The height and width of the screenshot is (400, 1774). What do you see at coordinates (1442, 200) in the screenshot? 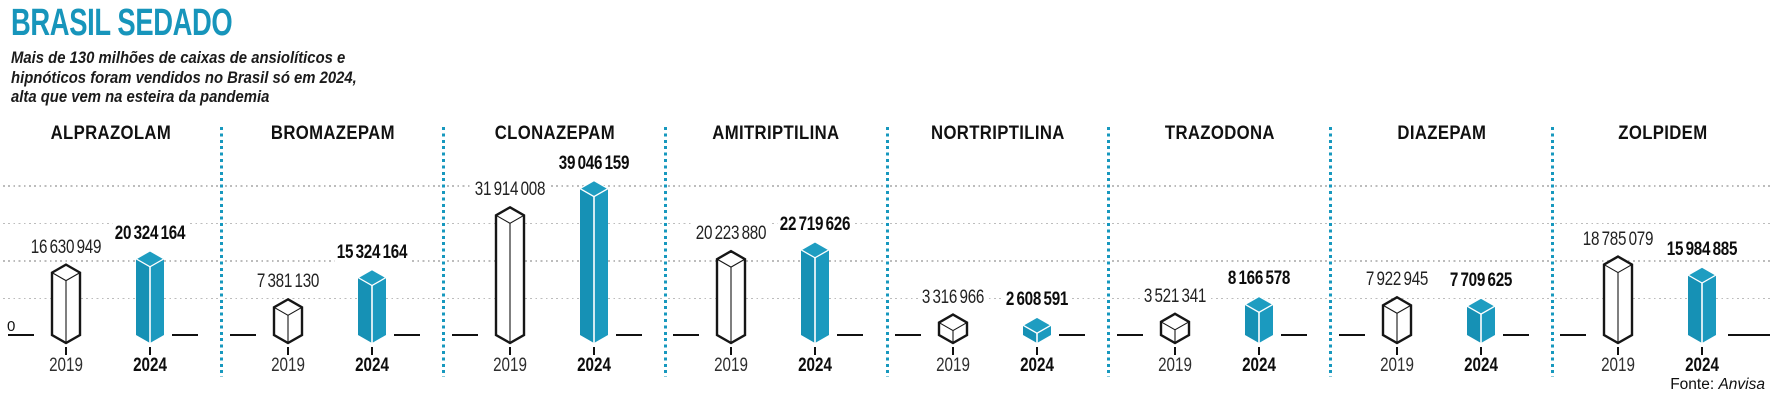
I see `drug-group-diazepam: 7 922 945 2019 7 709 625 2024 DIAZEPAM` at bounding box center [1442, 200].